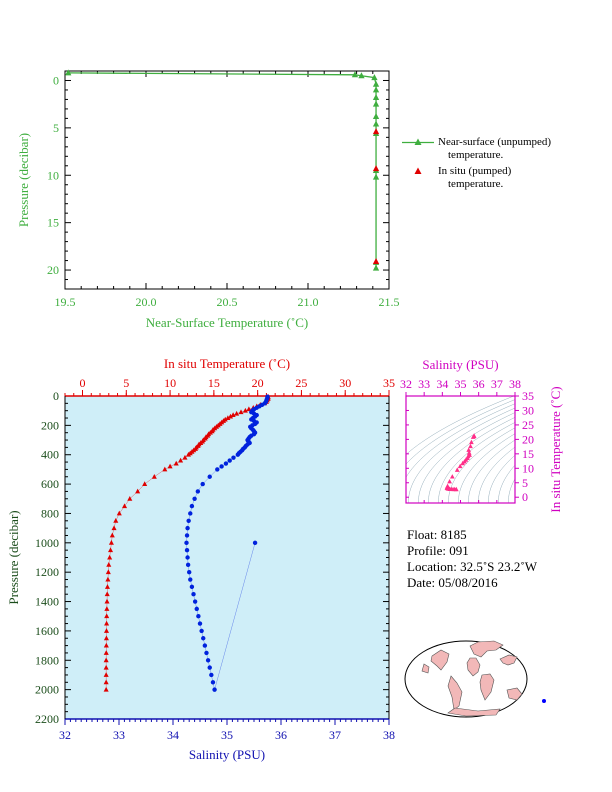 The width and height of the screenshot is (612, 792). What do you see at coordinates (389, 383) in the screenshot?
I see `temperature-tick-label: 35` at bounding box center [389, 383].